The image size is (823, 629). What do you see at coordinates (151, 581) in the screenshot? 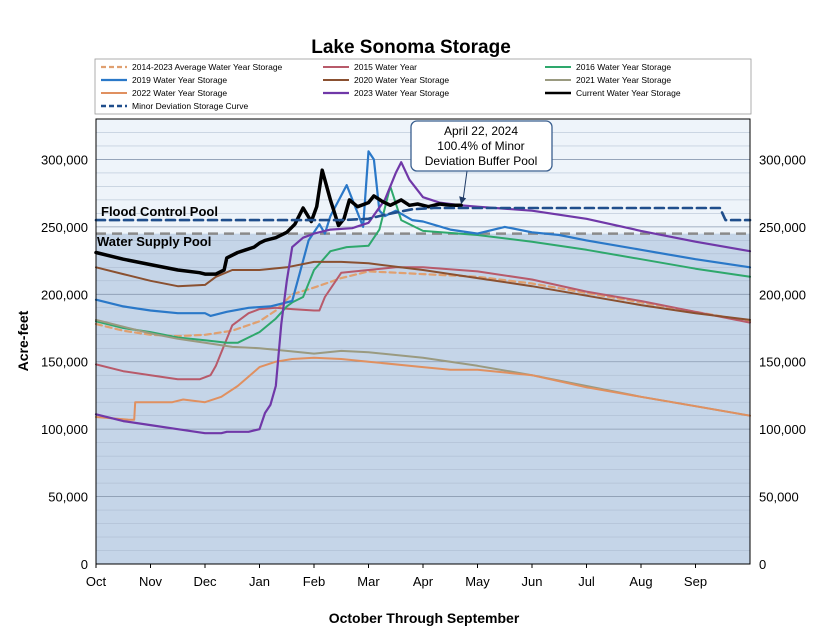
I see `x-tick-label: Nov` at bounding box center [151, 581].